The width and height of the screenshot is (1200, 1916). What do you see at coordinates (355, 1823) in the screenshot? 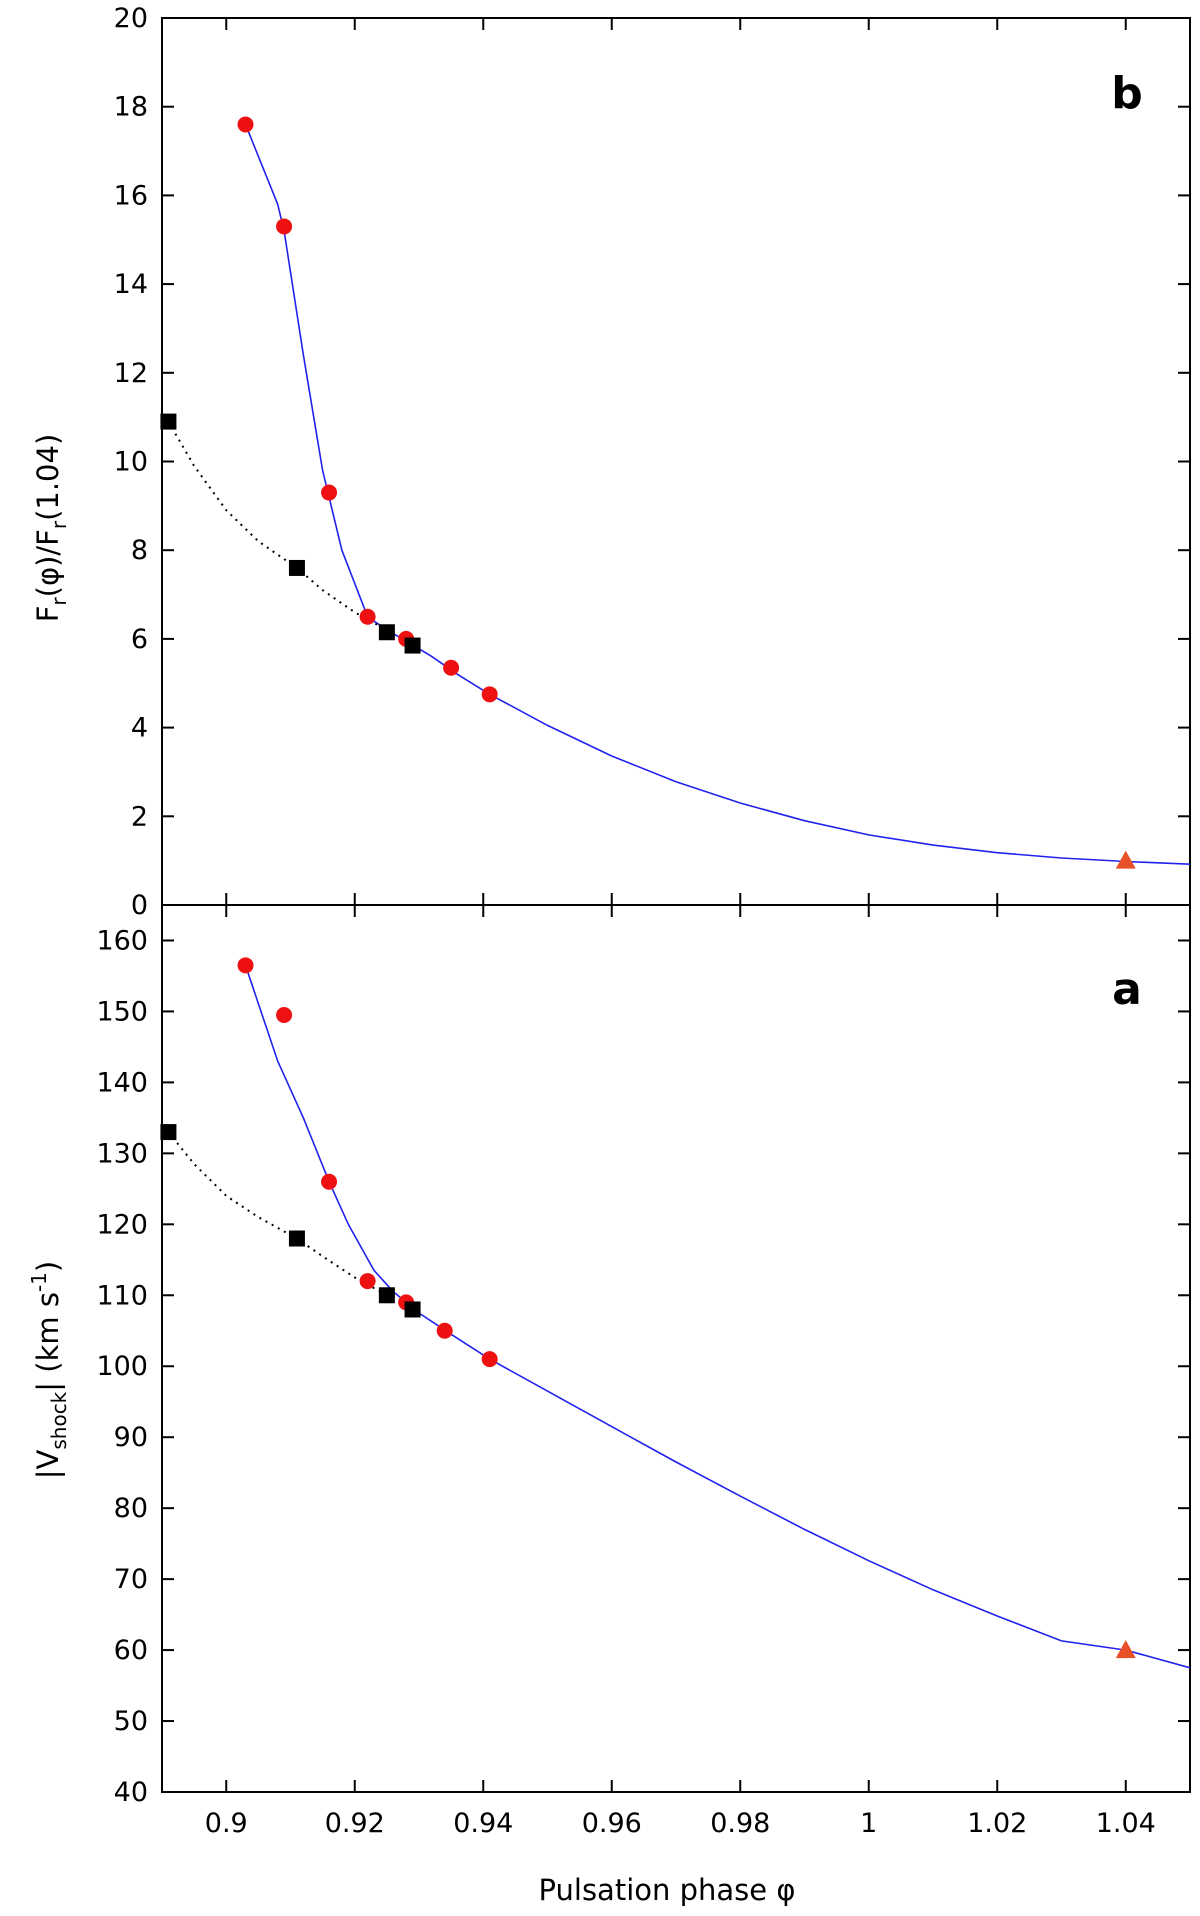
I see `x-tick-label: 0.92` at bounding box center [355, 1823].